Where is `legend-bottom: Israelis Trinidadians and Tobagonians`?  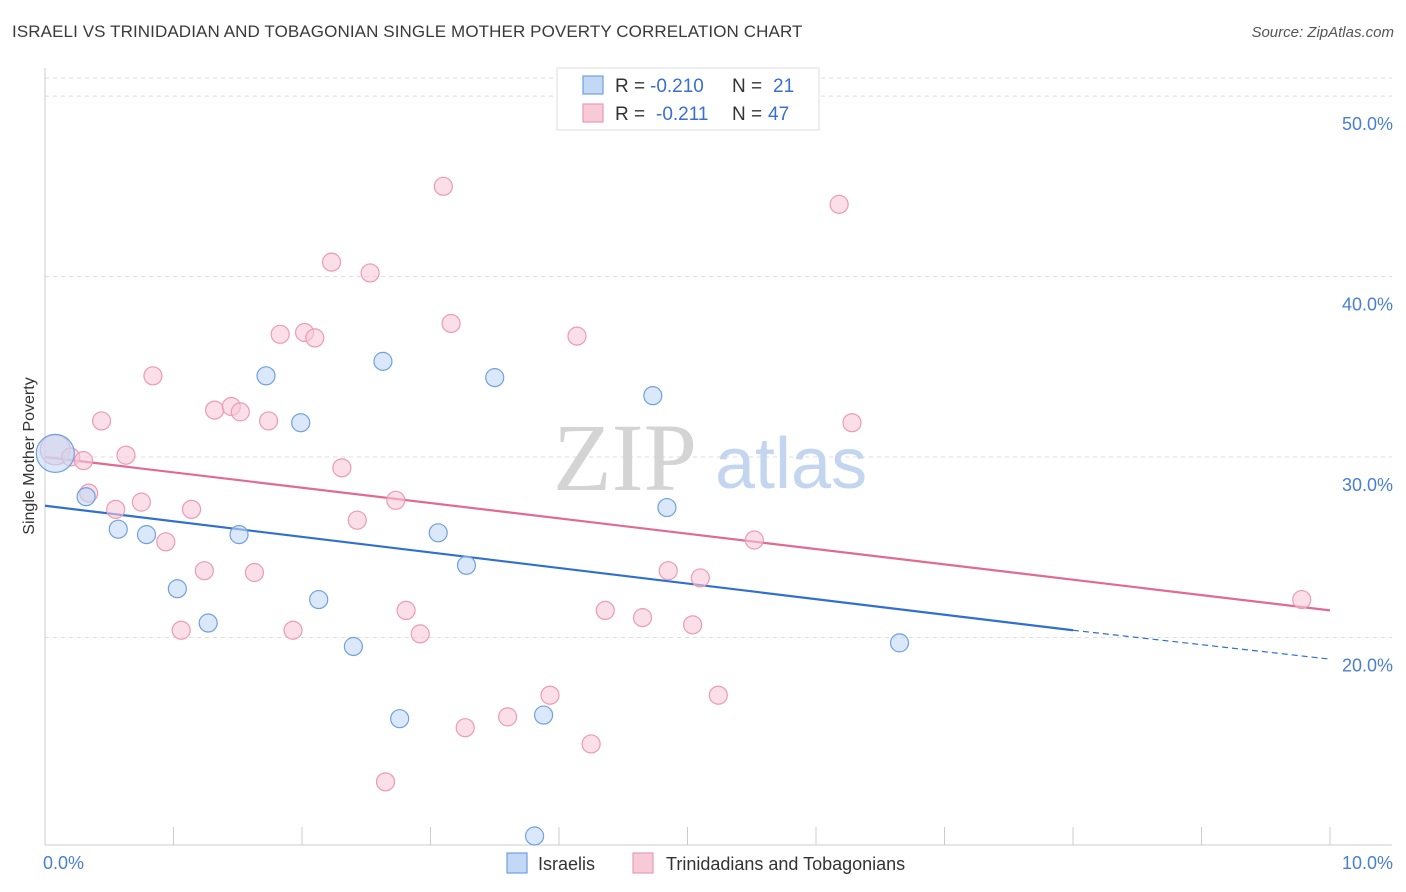
legend-bottom: Israelis Trinidadians and Tobagonians is located at coordinates (705, 863).